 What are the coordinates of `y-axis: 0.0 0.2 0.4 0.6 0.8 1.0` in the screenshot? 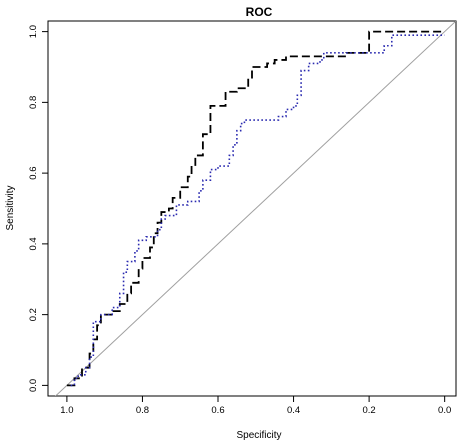 It's located at (38, 208).